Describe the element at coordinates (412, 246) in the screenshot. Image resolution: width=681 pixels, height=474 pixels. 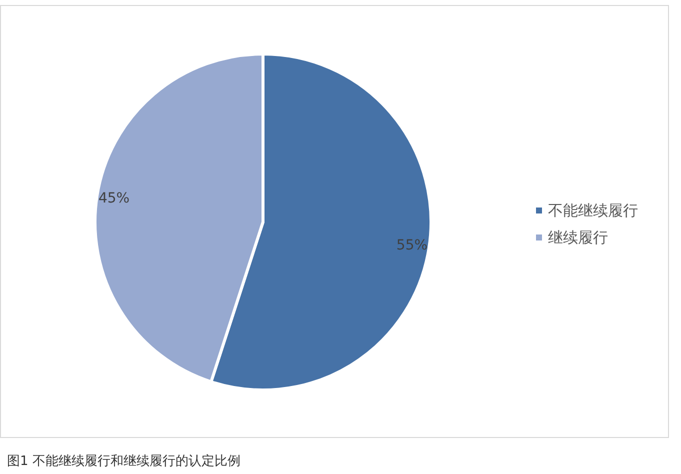
I see `data-label: 55%` at that location.